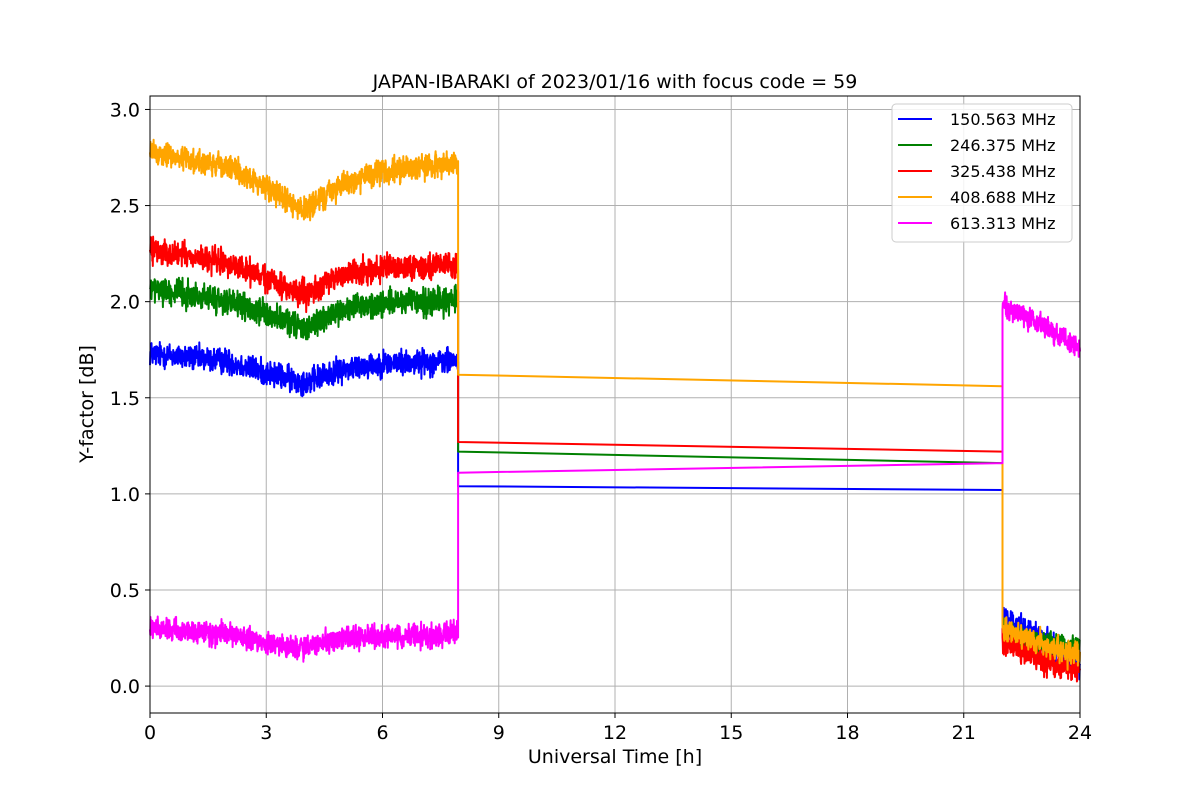  Describe the element at coordinates (731, 733) in the screenshot. I see `x-tick-label: 15` at that location.